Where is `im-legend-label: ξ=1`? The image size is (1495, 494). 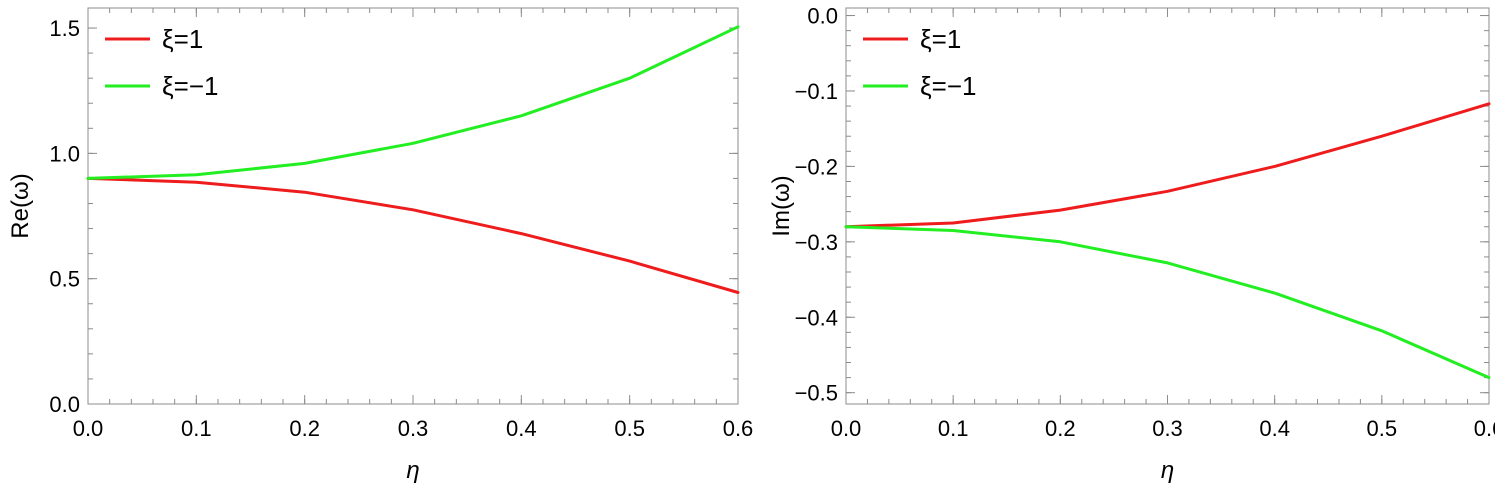 im-legend-label: ξ=1 is located at coordinates (940, 39).